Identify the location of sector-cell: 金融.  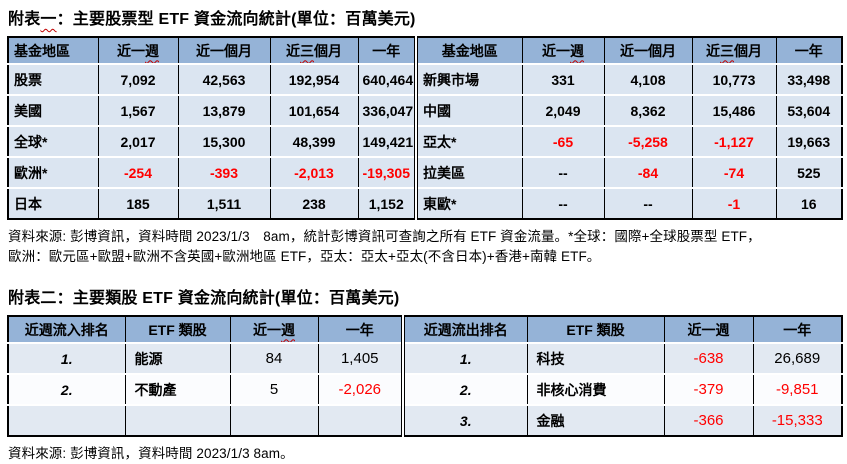
(595, 420).